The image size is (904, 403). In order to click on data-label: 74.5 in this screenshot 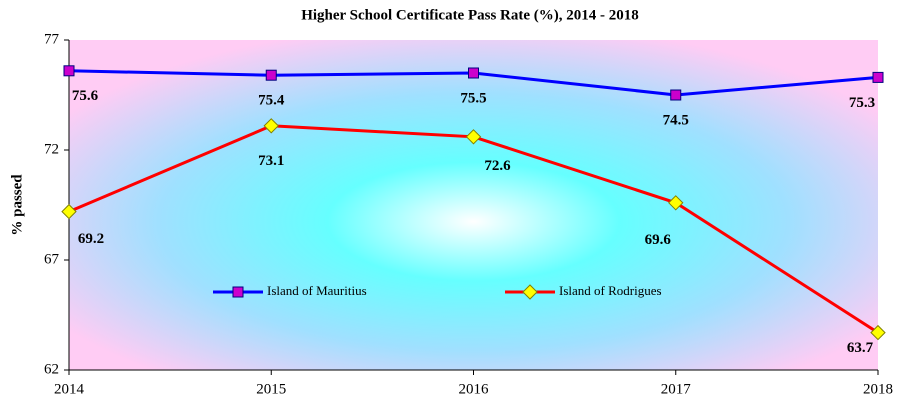, I will do `click(676, 120)`.